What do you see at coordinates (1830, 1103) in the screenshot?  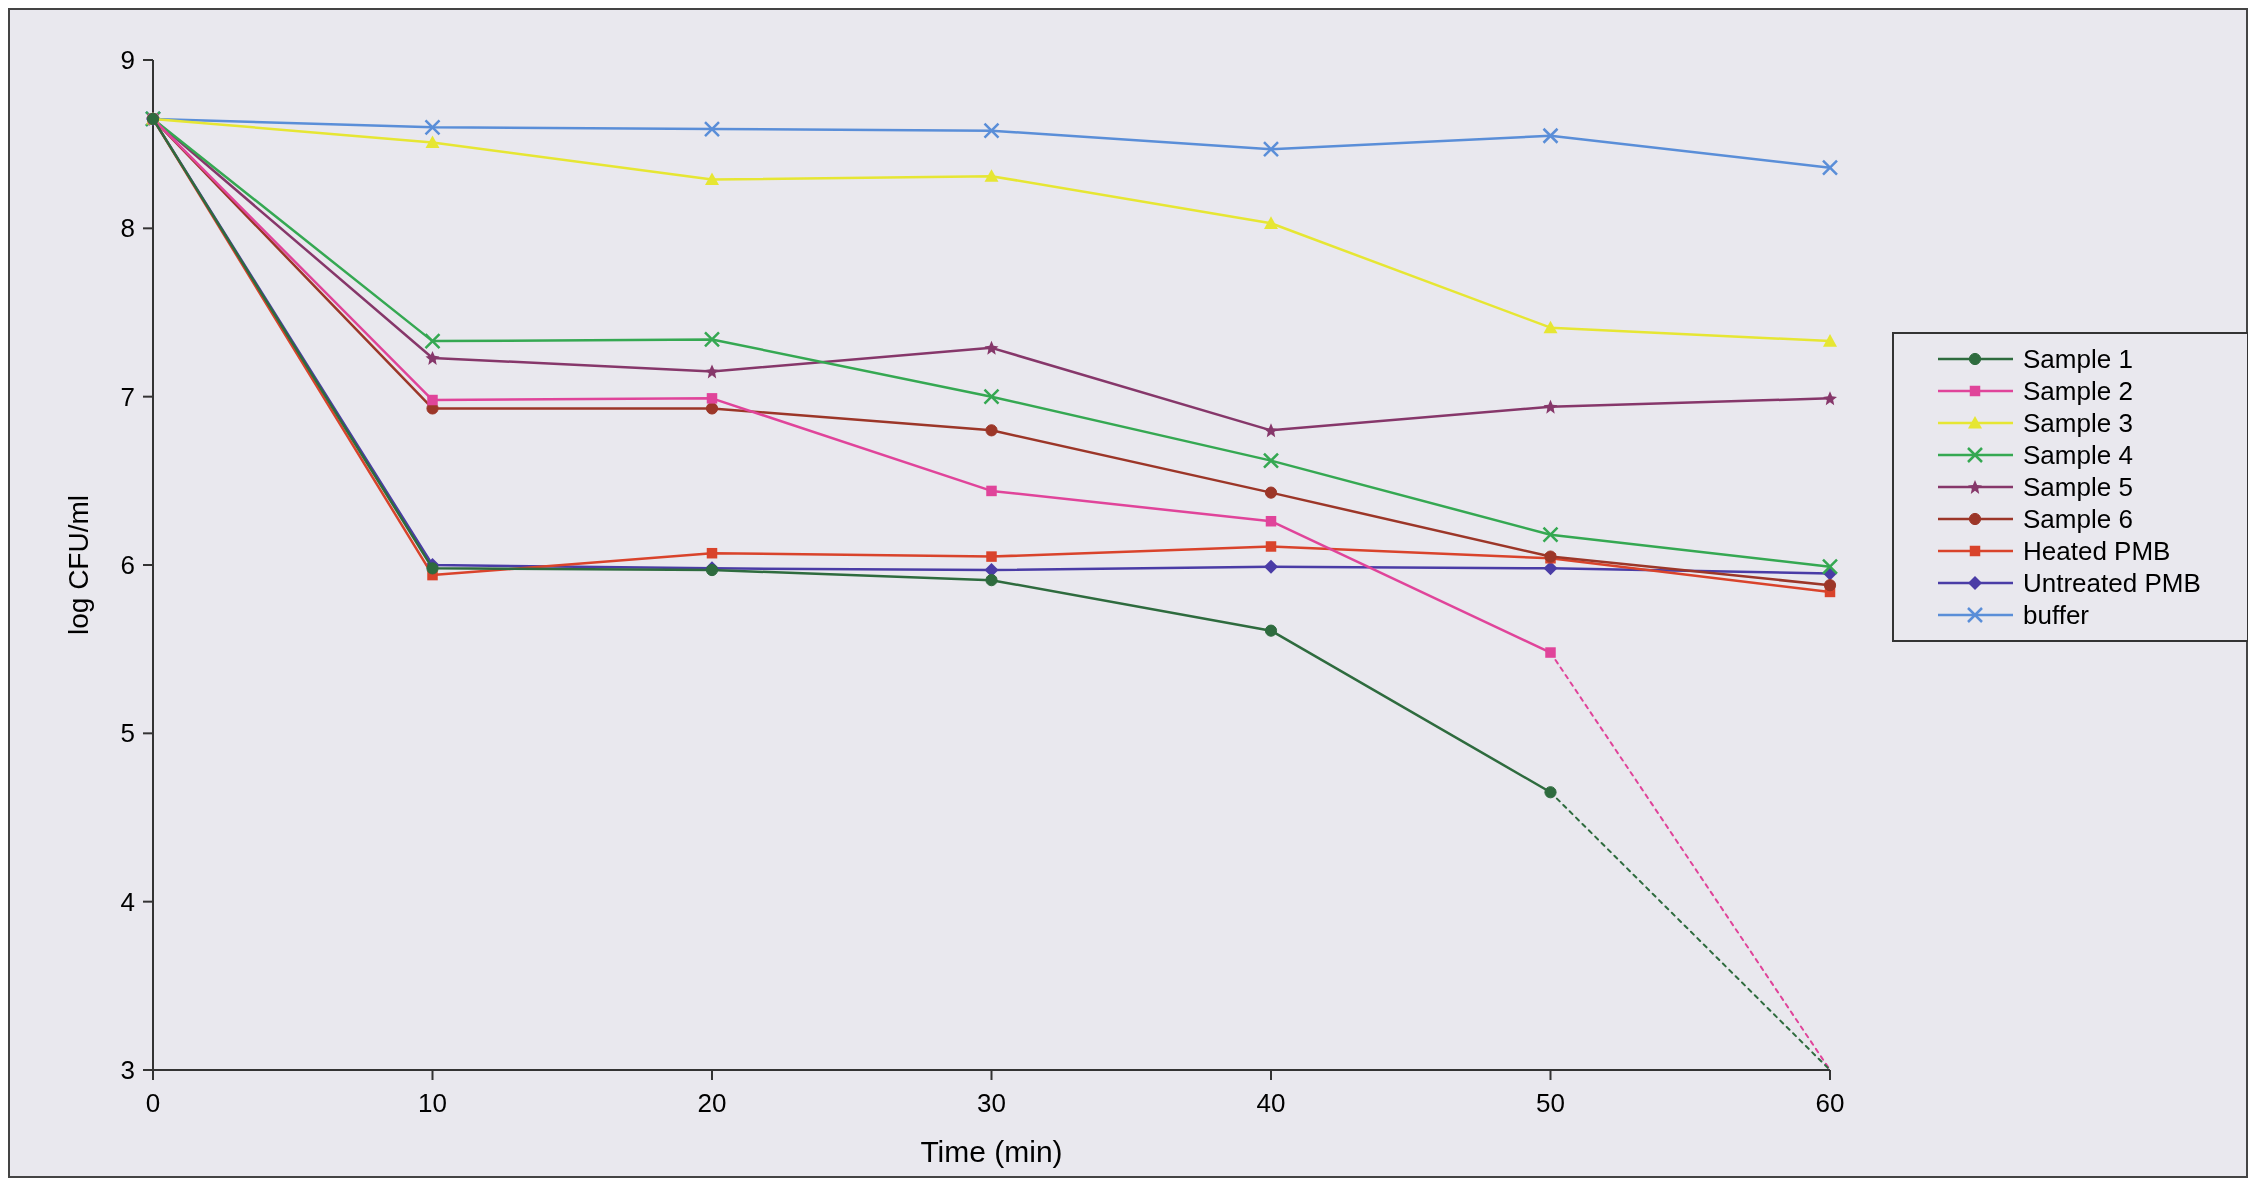 I see `x-tick-label: 60` at bounding box center [1830, 1103].